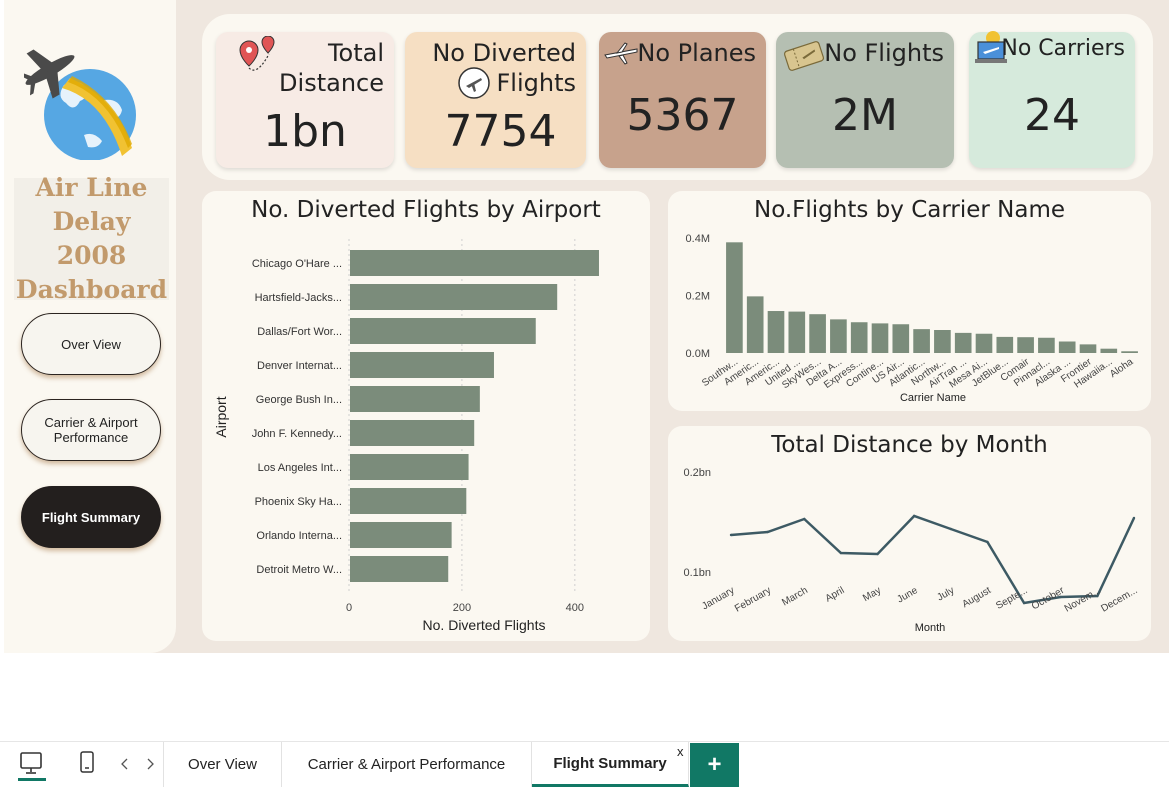 This screenshot has height=787, width=1169. What do you see at coordinates (835, 595) in the screenshot?
I see `x-tick-label: April` at bounding box center [835, 595].